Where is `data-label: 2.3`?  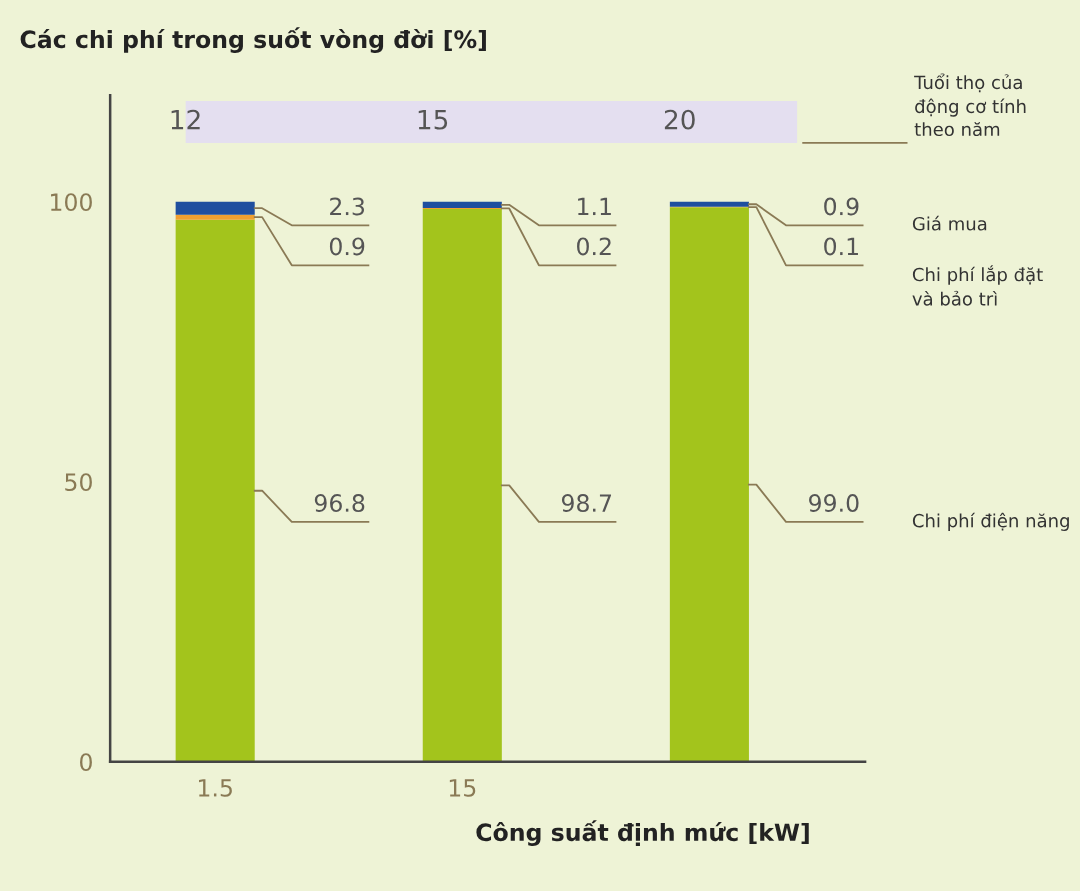
data-label: 2.3 is located at coordinates (347, 206).